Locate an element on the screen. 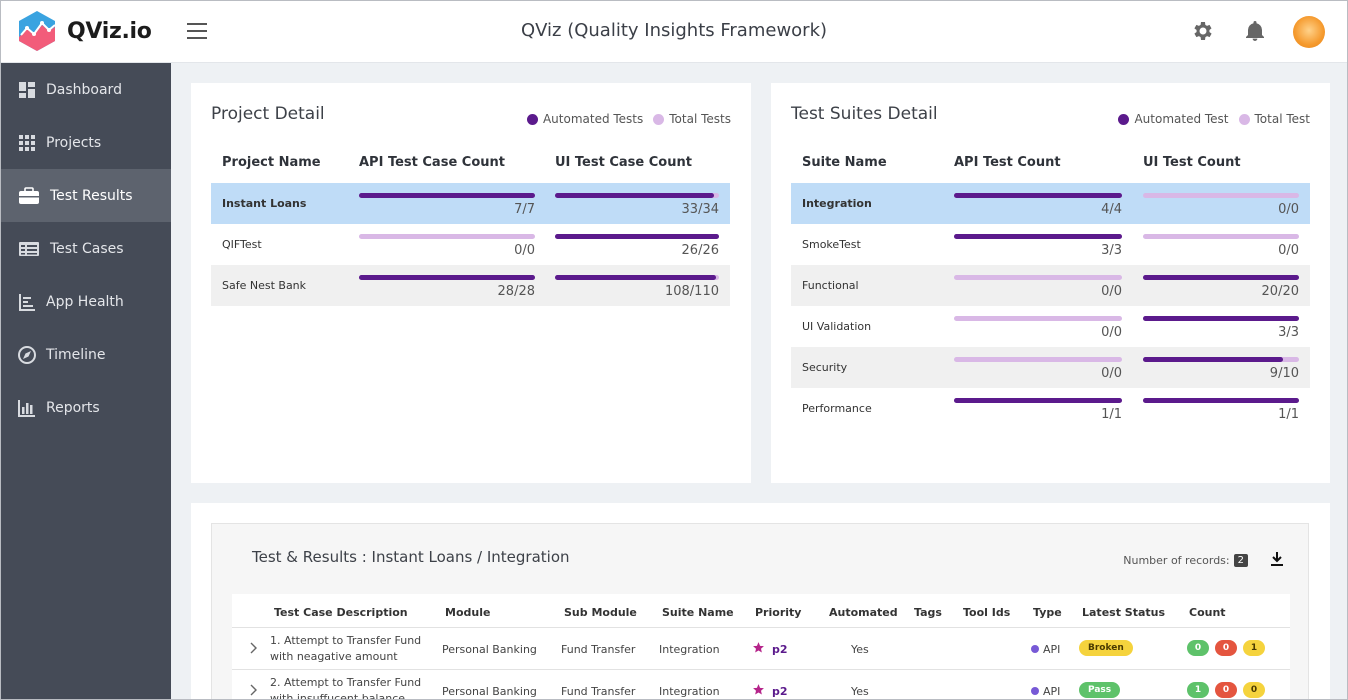 The height and width of the screenshot is (700, 1348). fail-count: 0 is located at coordinates (1226, 648).